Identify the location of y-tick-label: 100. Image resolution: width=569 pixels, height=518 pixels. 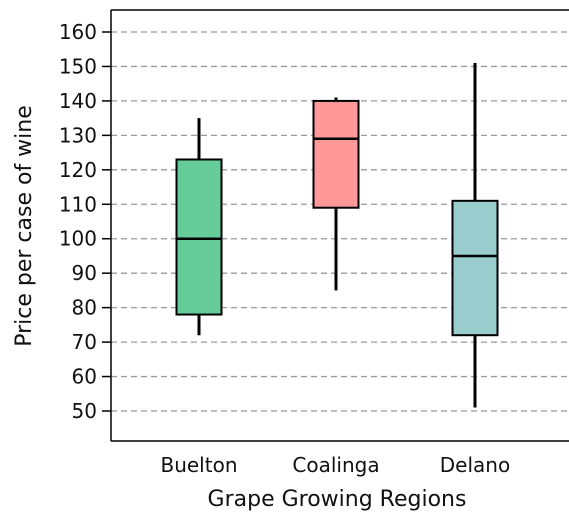
(78, 239).